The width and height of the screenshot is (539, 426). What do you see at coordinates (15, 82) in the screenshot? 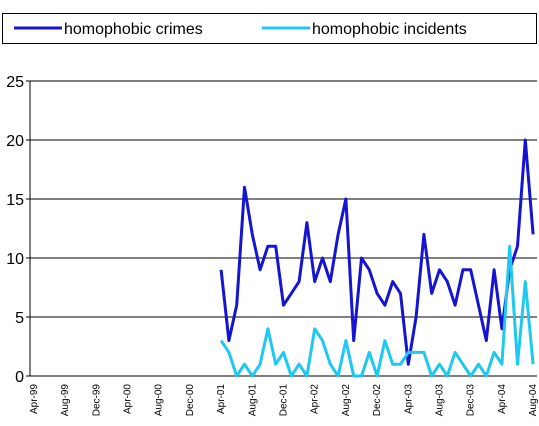
I see `y-tick-label: 25` at bounding box center [15, 82].